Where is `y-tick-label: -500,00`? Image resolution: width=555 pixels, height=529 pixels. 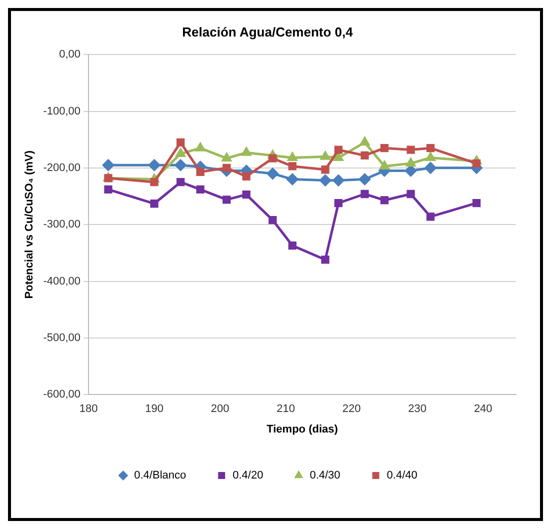 y-tick-label: -500,00 is located at coordinates (62, 338).